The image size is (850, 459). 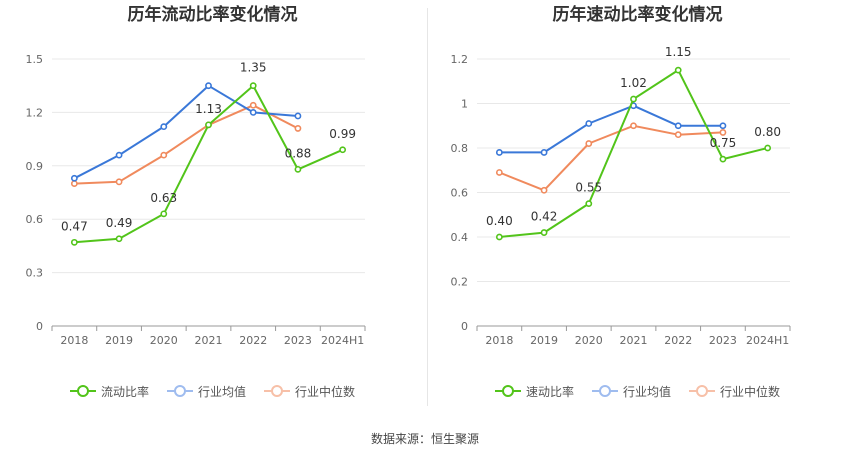 I want to click on data-label: 0.47, so click(x=74, y=226).